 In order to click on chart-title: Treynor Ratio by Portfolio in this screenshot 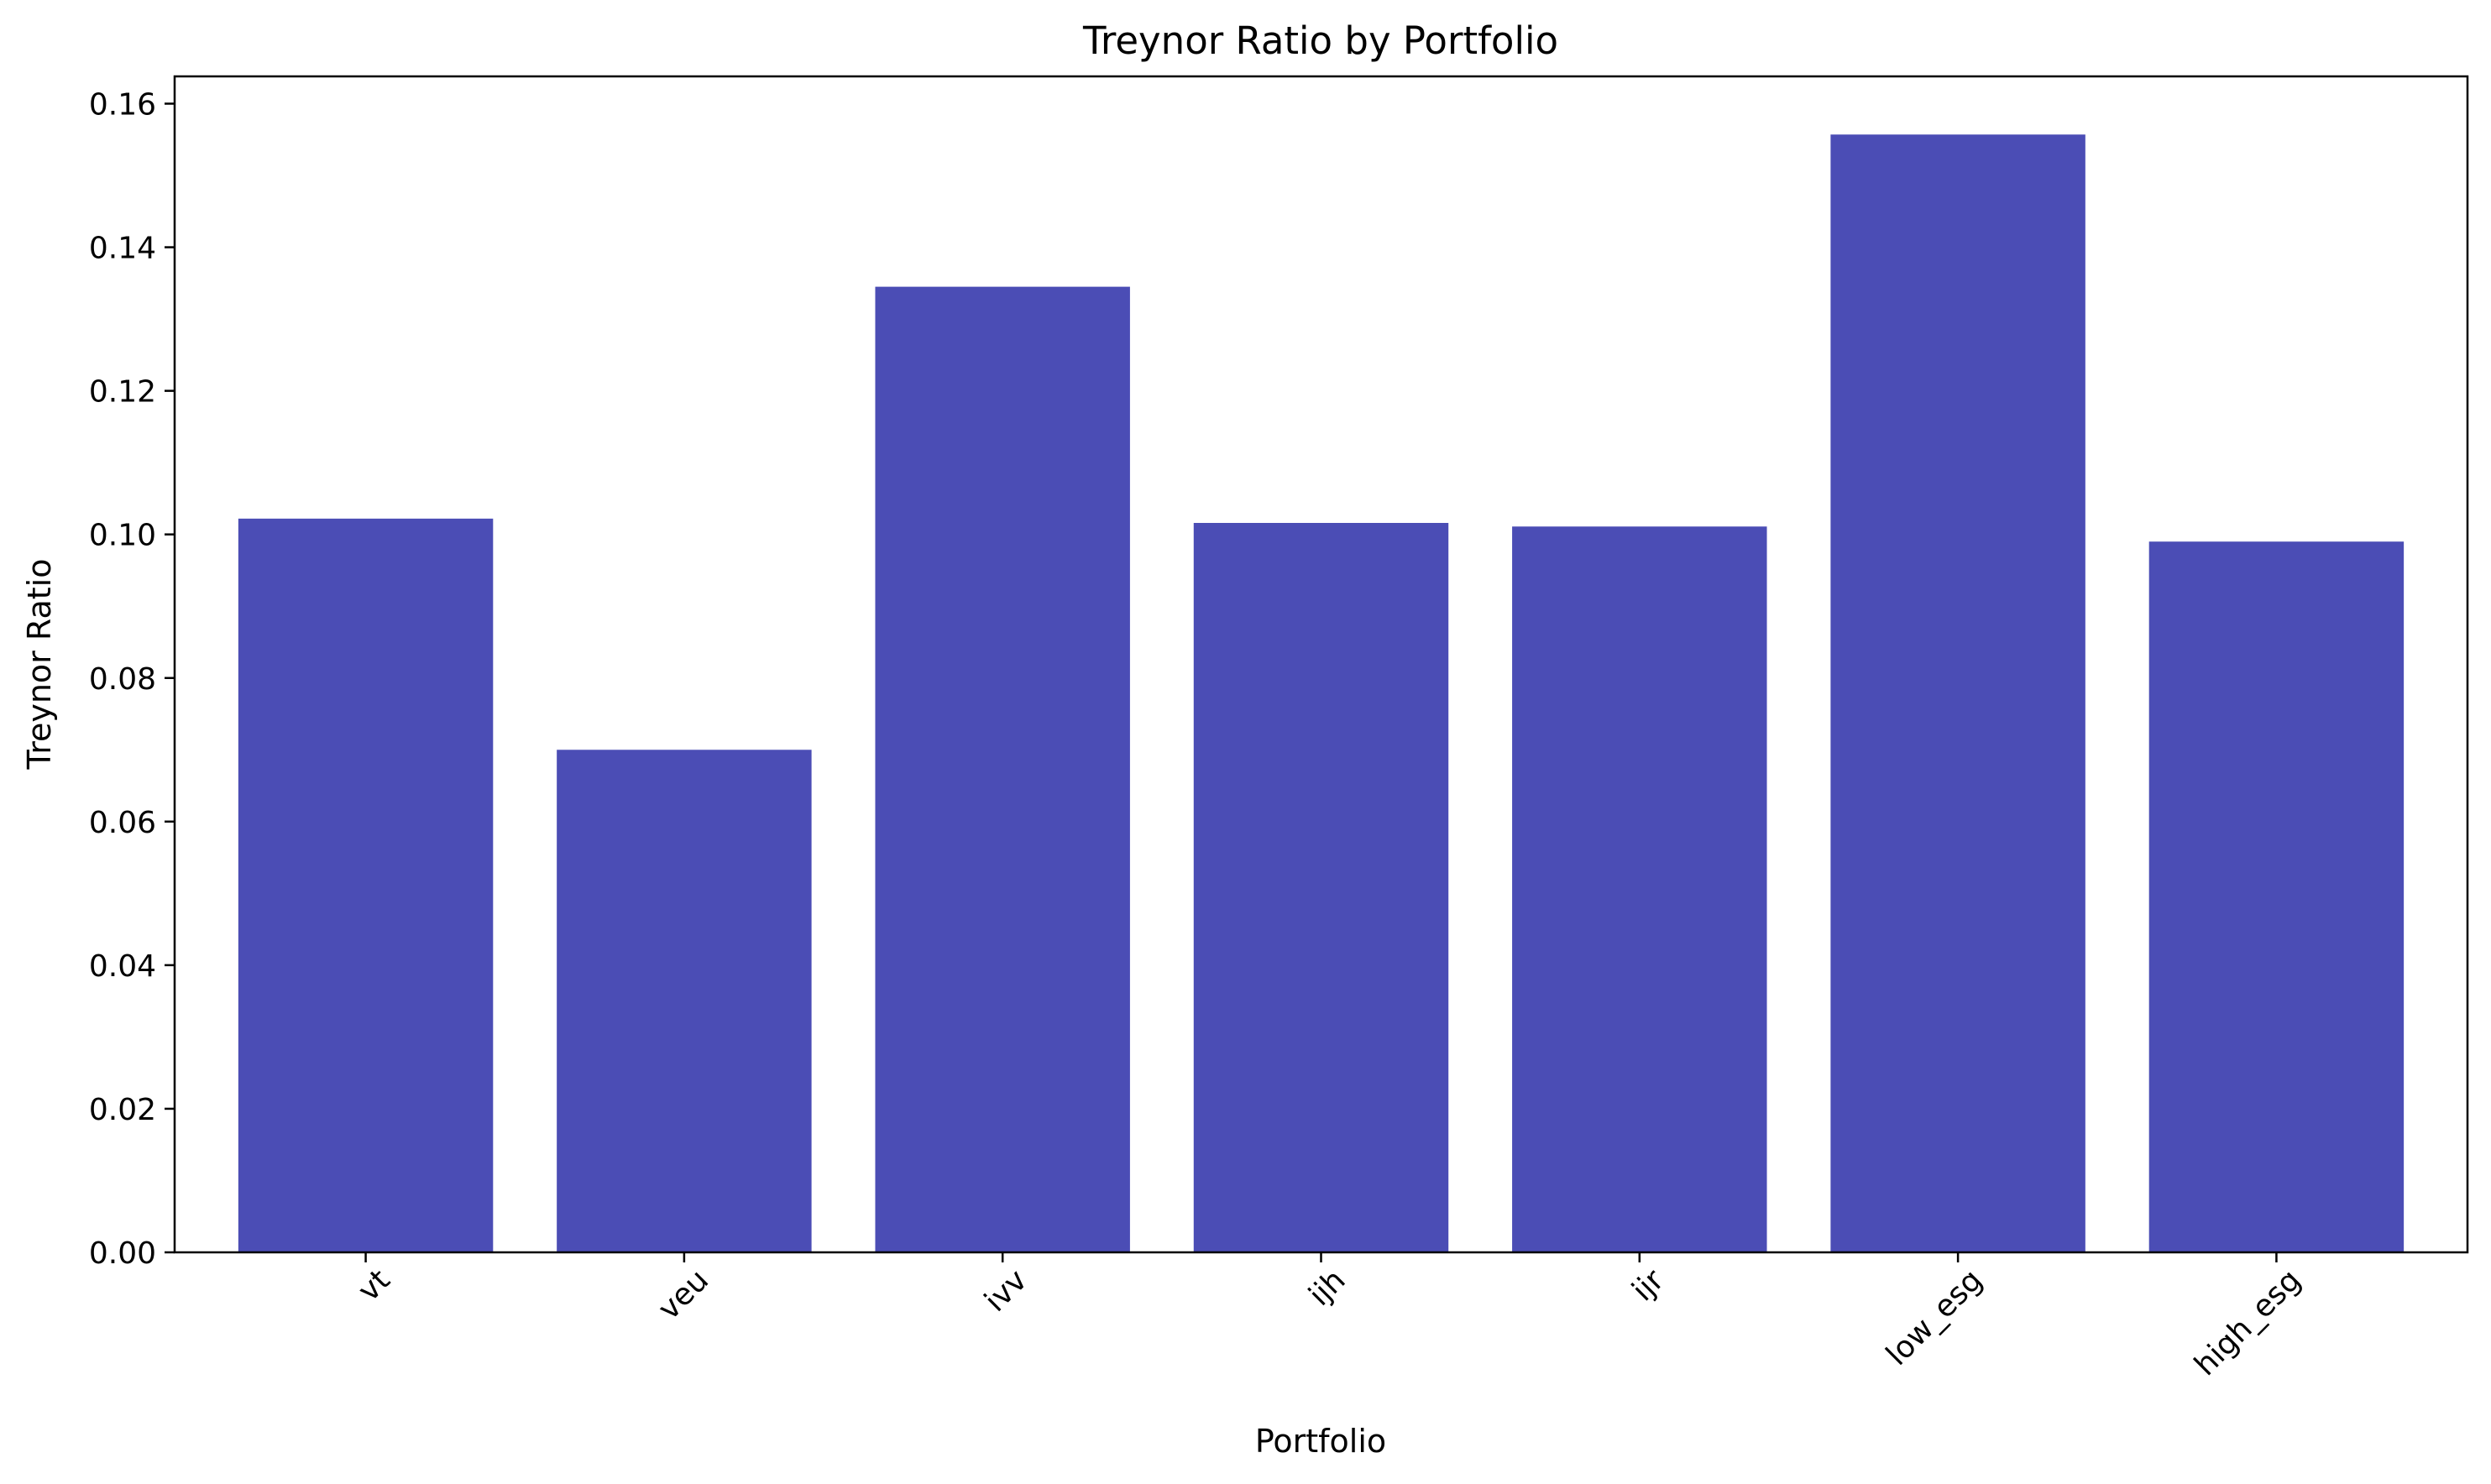, I will do `click(1320, 40)`.